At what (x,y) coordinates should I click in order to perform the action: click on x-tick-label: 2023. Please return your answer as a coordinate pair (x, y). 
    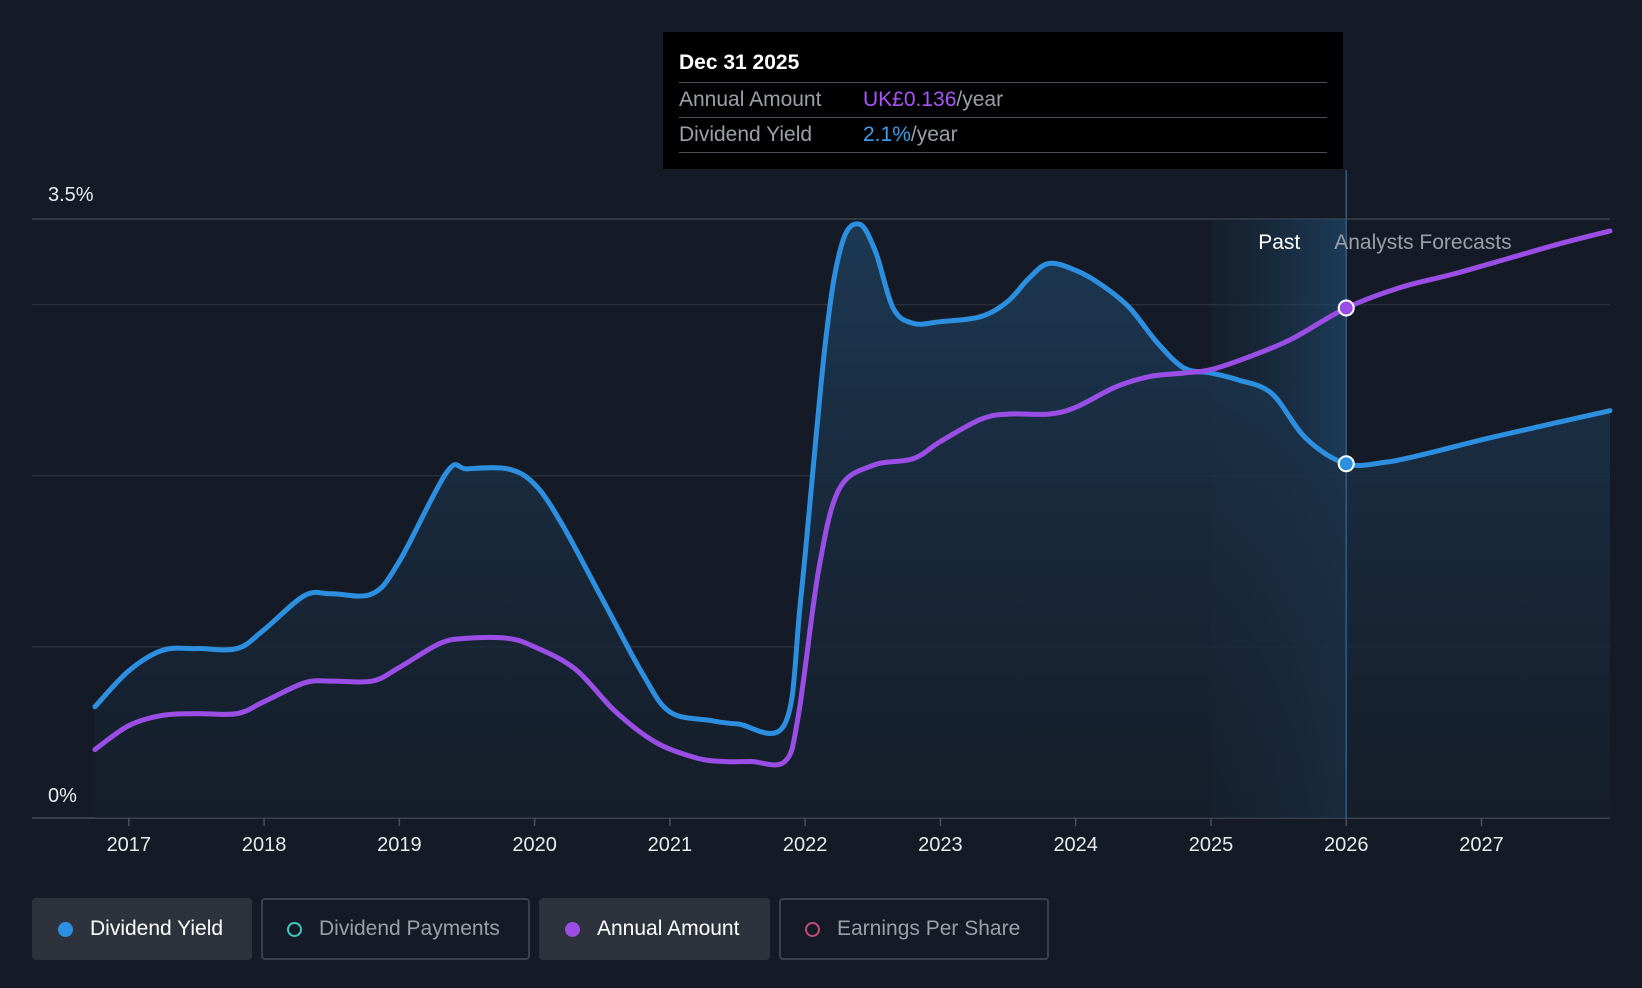
    Looking at the image, I should click on (940, 845).